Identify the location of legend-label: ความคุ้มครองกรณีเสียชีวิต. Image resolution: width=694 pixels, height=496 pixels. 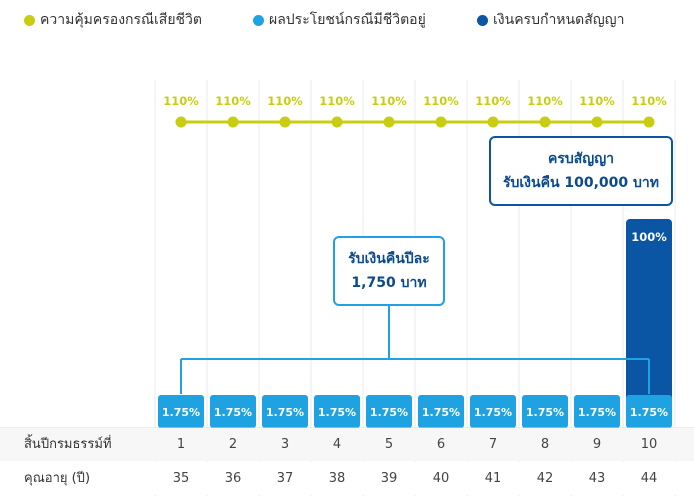
(121, 20).